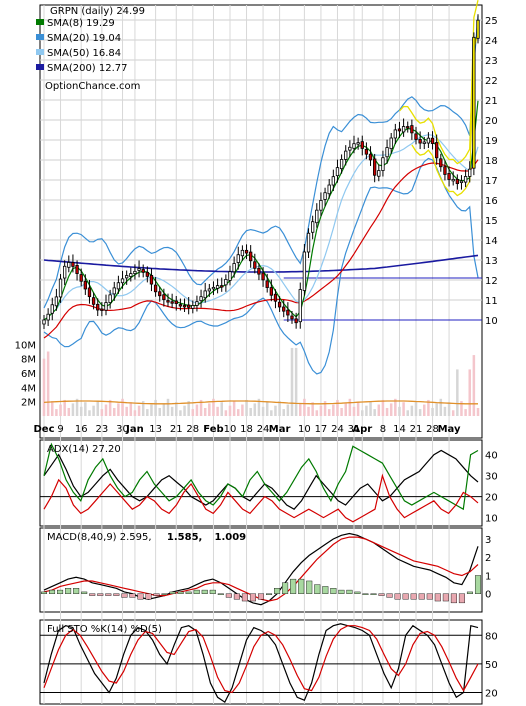 This screenshot has height=706, width=526. Describe the element at coordinates (81, 23) in the screenshot. I see `legend-label: SMA(8) 19.29` at that location.